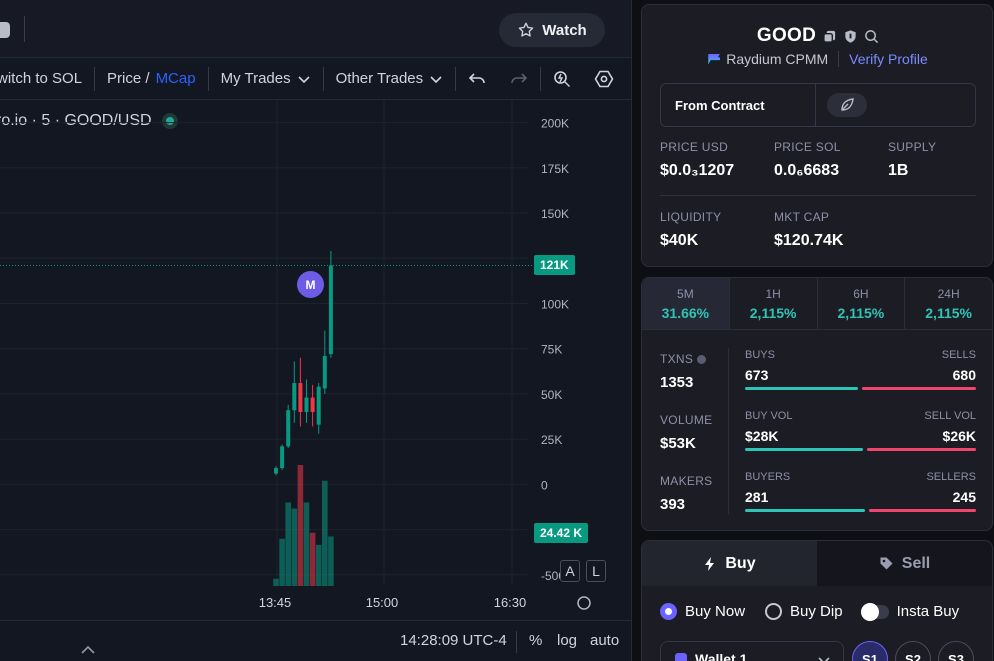  What do you see at coordinates (802, 217) in the screenshot?
I see `mktcap-label: MKT CAP` at bounding box center [802, 217].